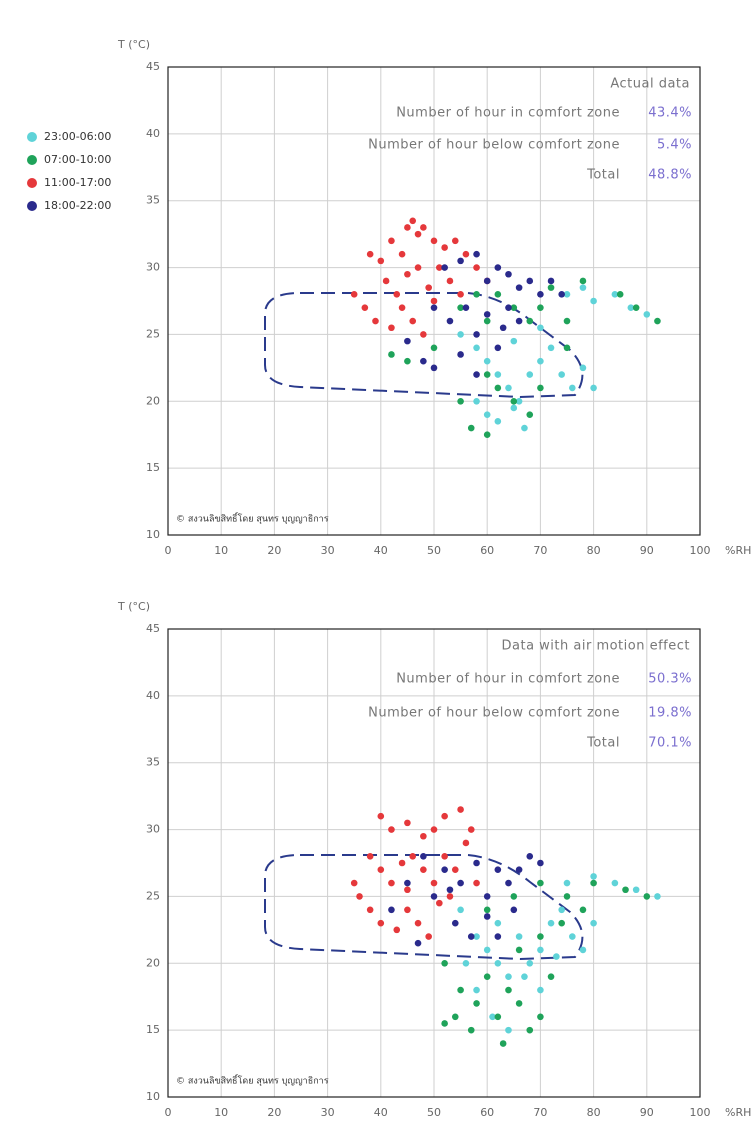 The height and width of the screenshot is (1140, 753). Describe the element at coordinates (650, 84) in the screenshot. I see `info-title: Actual data` at that location.